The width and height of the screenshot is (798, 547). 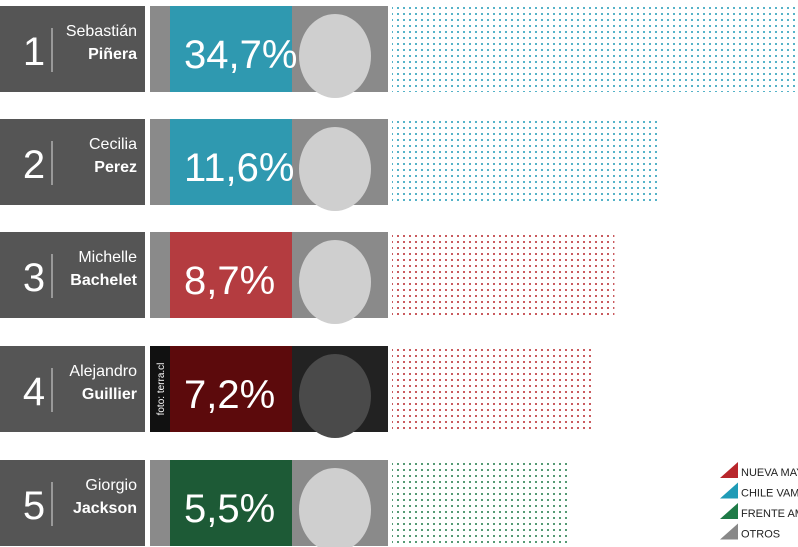 I want to click on rank: 4, so click(x=34, y=392).